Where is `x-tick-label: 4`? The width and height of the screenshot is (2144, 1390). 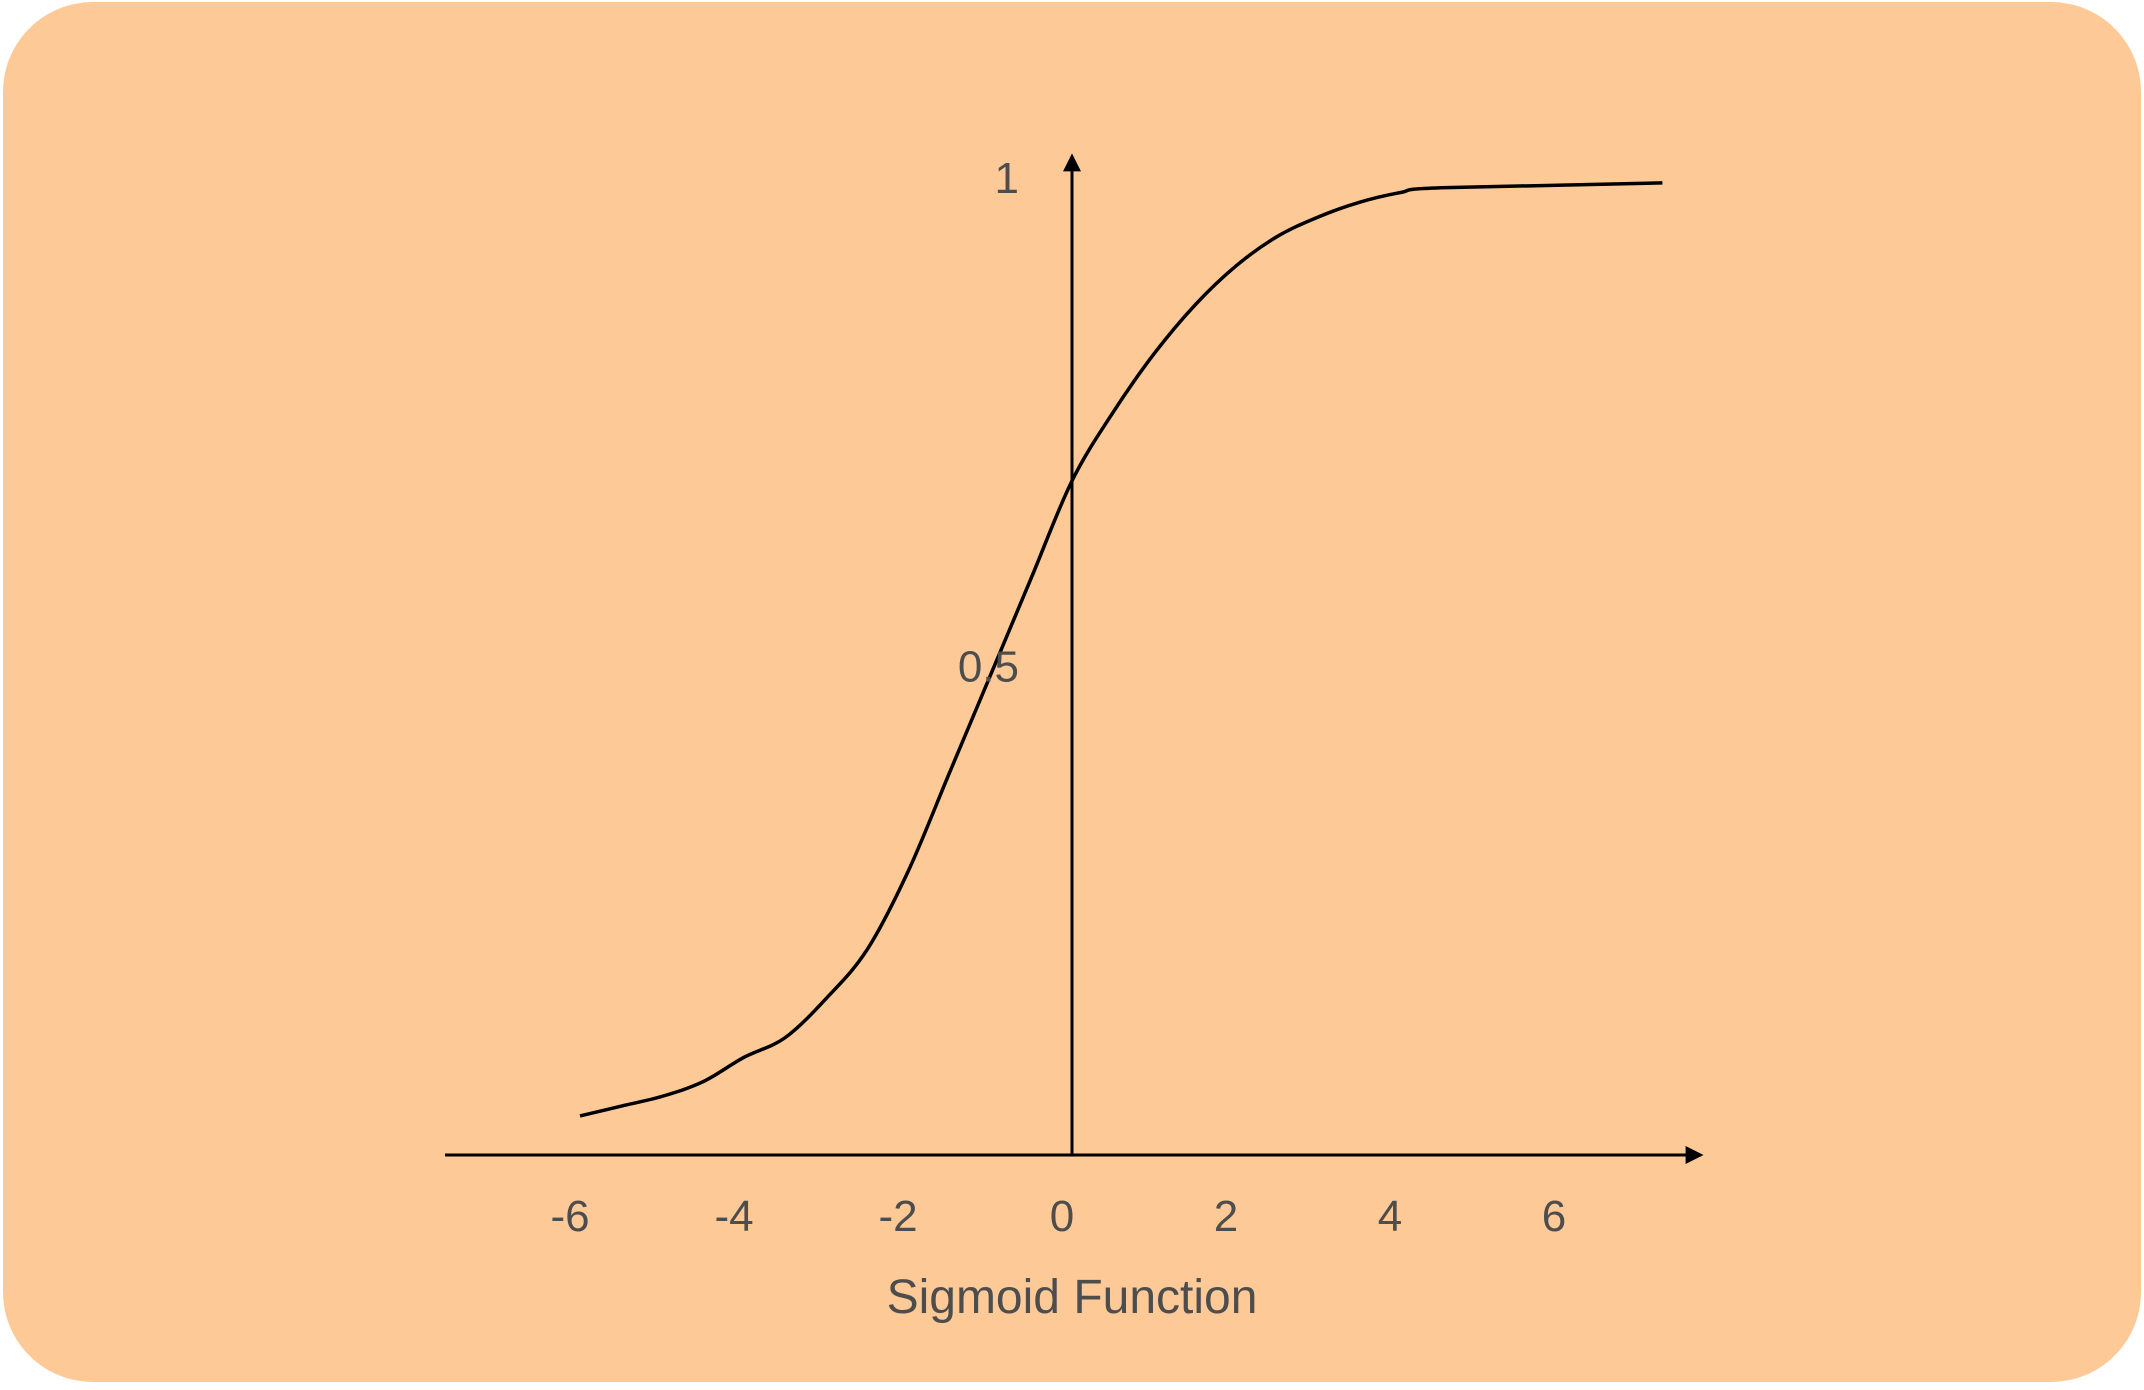
x-tick-label: 4 is located at coordinates (1390, 1216).